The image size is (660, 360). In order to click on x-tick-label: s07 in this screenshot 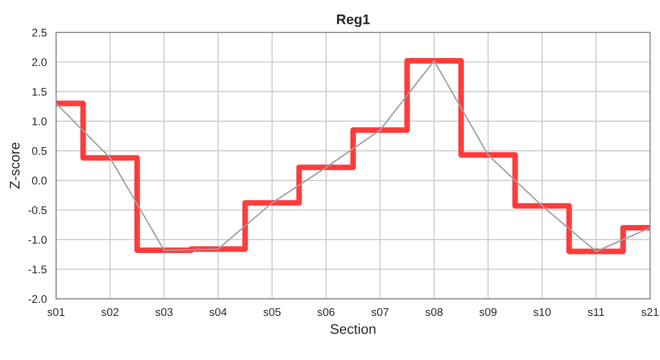, I will do `click(379, 312)`.